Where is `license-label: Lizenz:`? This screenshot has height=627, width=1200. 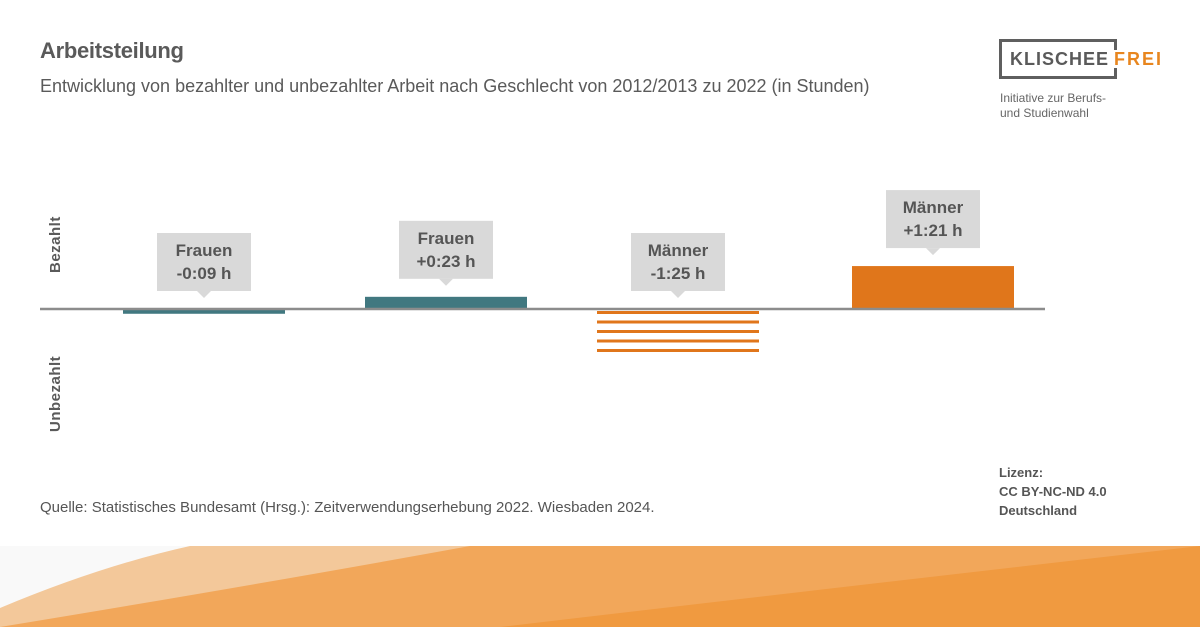 license-label: Lizenz: is located at coordinates (1021, 472).